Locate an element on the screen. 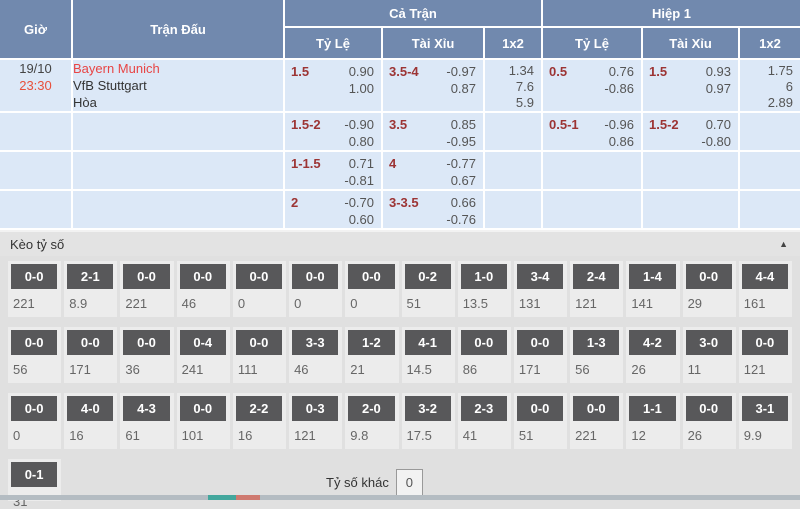 This screenshot has height=509, width=800. full-1x2-cell: 1.34 7.6 5.9 is located at coordinates (514, 86).